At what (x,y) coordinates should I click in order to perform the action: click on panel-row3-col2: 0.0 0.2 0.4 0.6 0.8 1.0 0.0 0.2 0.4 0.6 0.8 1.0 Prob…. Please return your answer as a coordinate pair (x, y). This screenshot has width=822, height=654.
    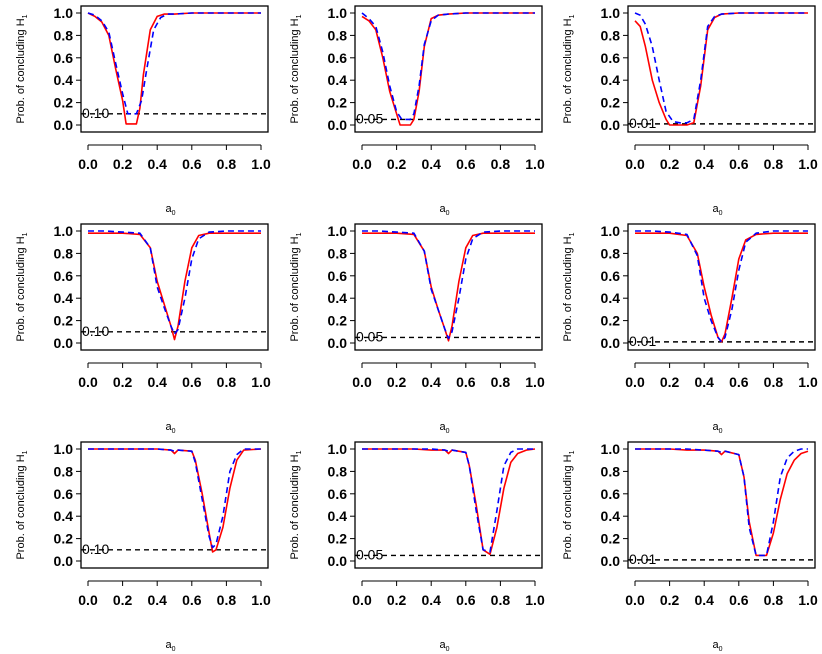
    Looking at the image, I should click on (417, 547).